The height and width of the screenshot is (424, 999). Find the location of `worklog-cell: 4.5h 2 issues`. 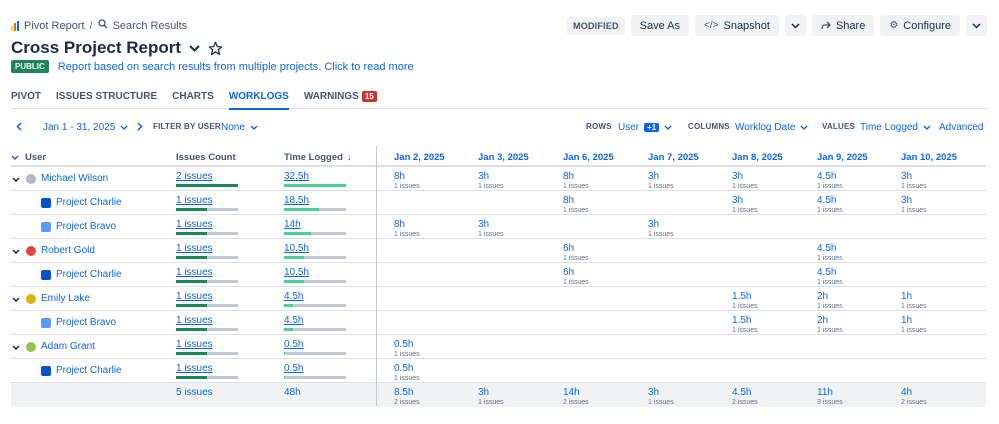

worklog-cell: 4.5h 2 issues is located at coordinates (745, 396).